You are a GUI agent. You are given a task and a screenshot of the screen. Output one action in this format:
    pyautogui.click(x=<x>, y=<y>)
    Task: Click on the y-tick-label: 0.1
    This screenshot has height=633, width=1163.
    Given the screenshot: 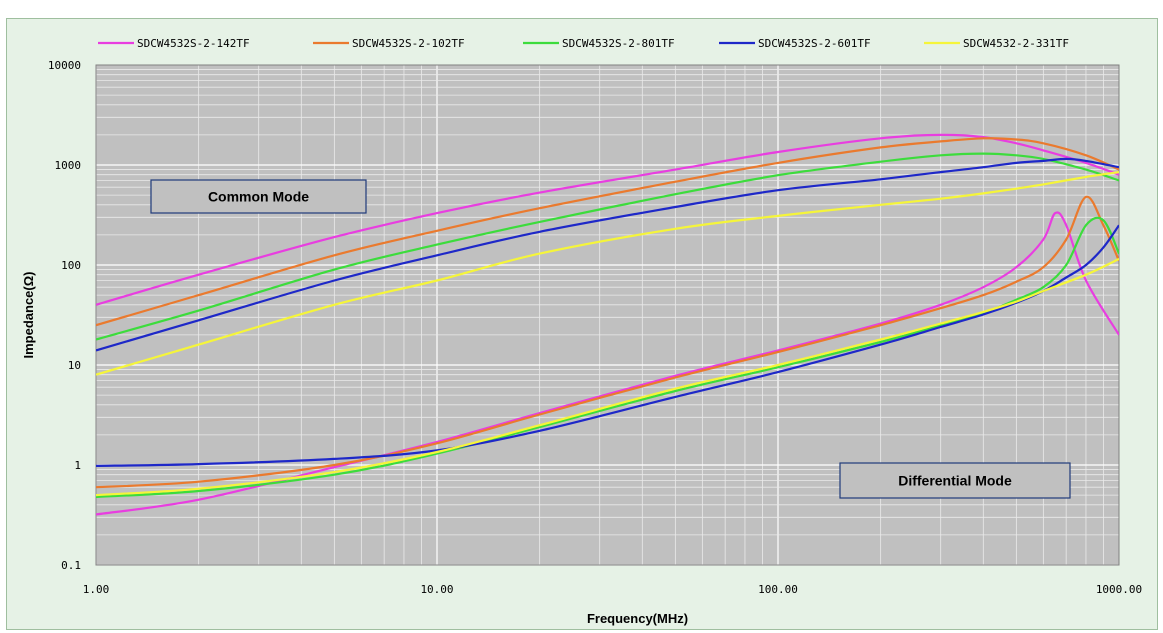 What is the action you would take?
    pyautogui.click(x=71, y=565)
    